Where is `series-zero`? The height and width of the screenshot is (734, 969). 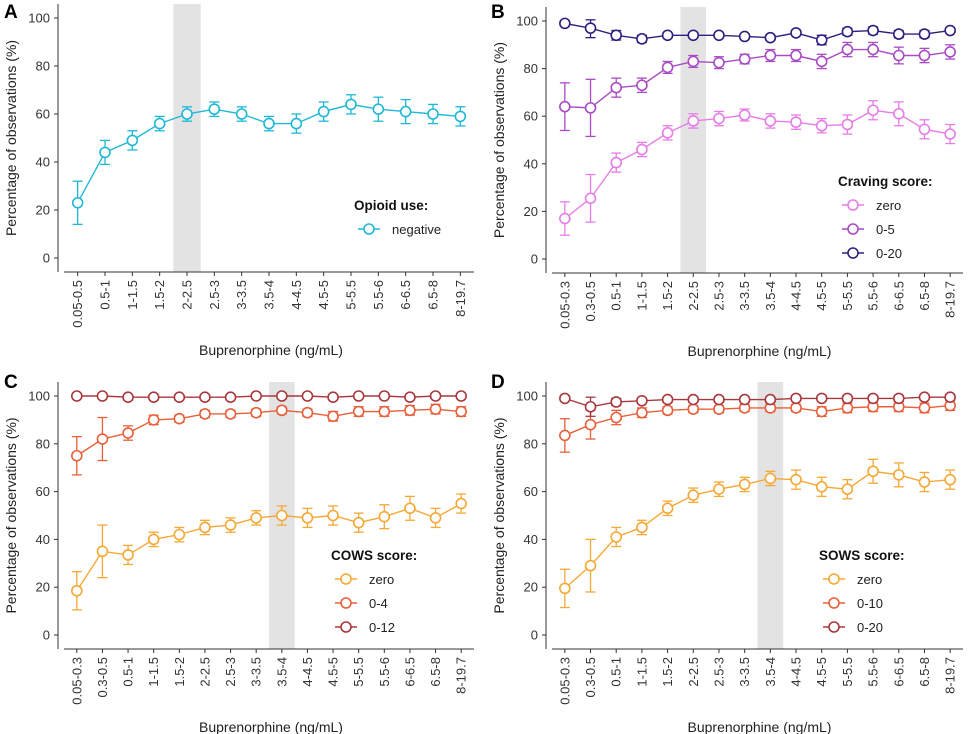
series-zero is located at coordinates (757, 533).